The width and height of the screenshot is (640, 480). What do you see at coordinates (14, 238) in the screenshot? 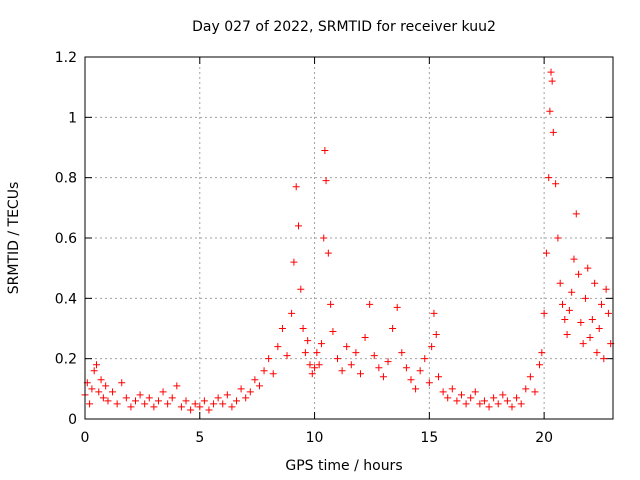
I see `y-axis-label: SRMTID / TECUs` at bounding box center [14, 238].